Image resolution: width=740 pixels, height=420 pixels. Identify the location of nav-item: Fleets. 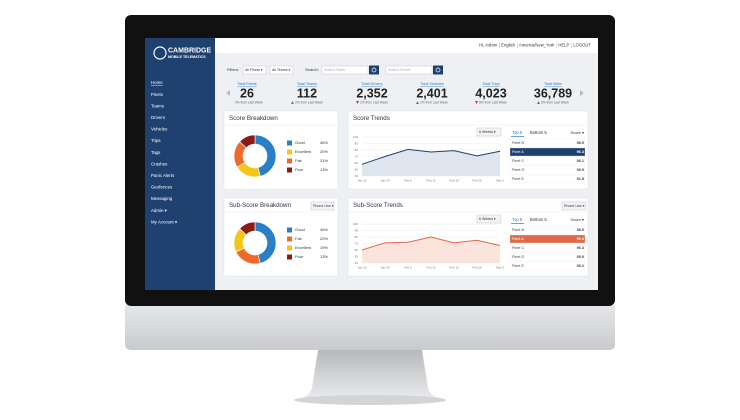
(157, 94).